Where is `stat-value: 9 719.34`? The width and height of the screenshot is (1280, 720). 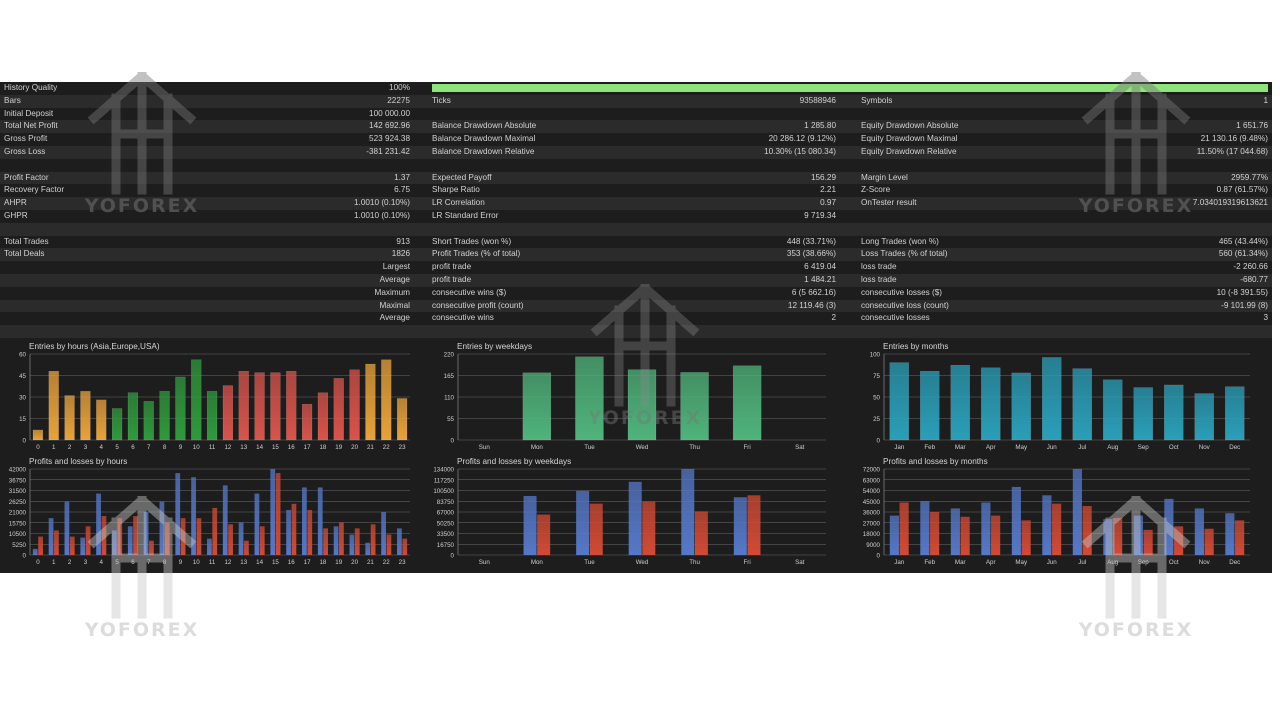
stat-value: 9 719.34 is located at coordinates (820, 215).